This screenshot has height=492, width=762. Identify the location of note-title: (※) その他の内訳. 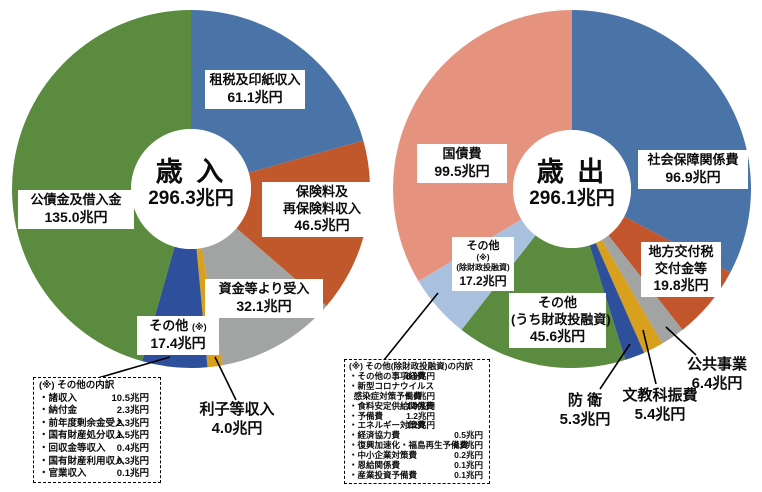
(77, 385).